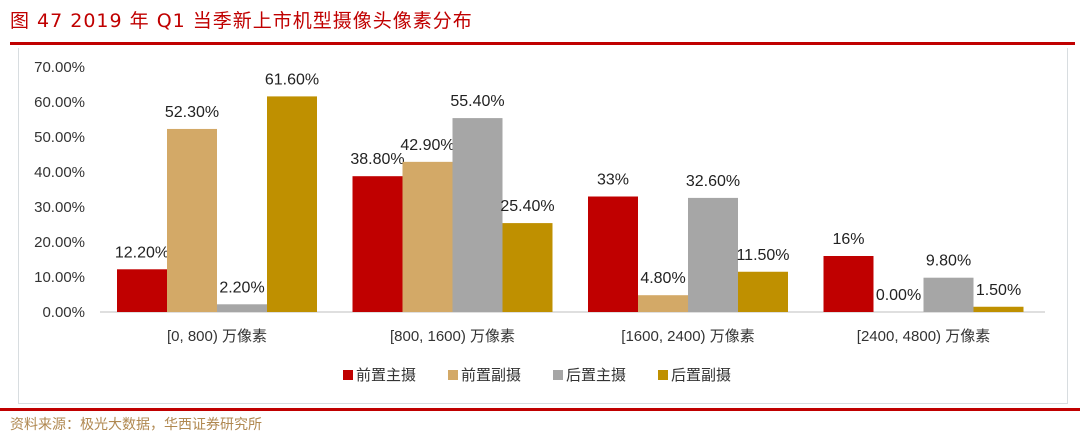 This screenshot has height=445, width=1080. Describe the element at coordinates (527, 206) in the screenshot. I see `data-label: 25.40%` at that location.